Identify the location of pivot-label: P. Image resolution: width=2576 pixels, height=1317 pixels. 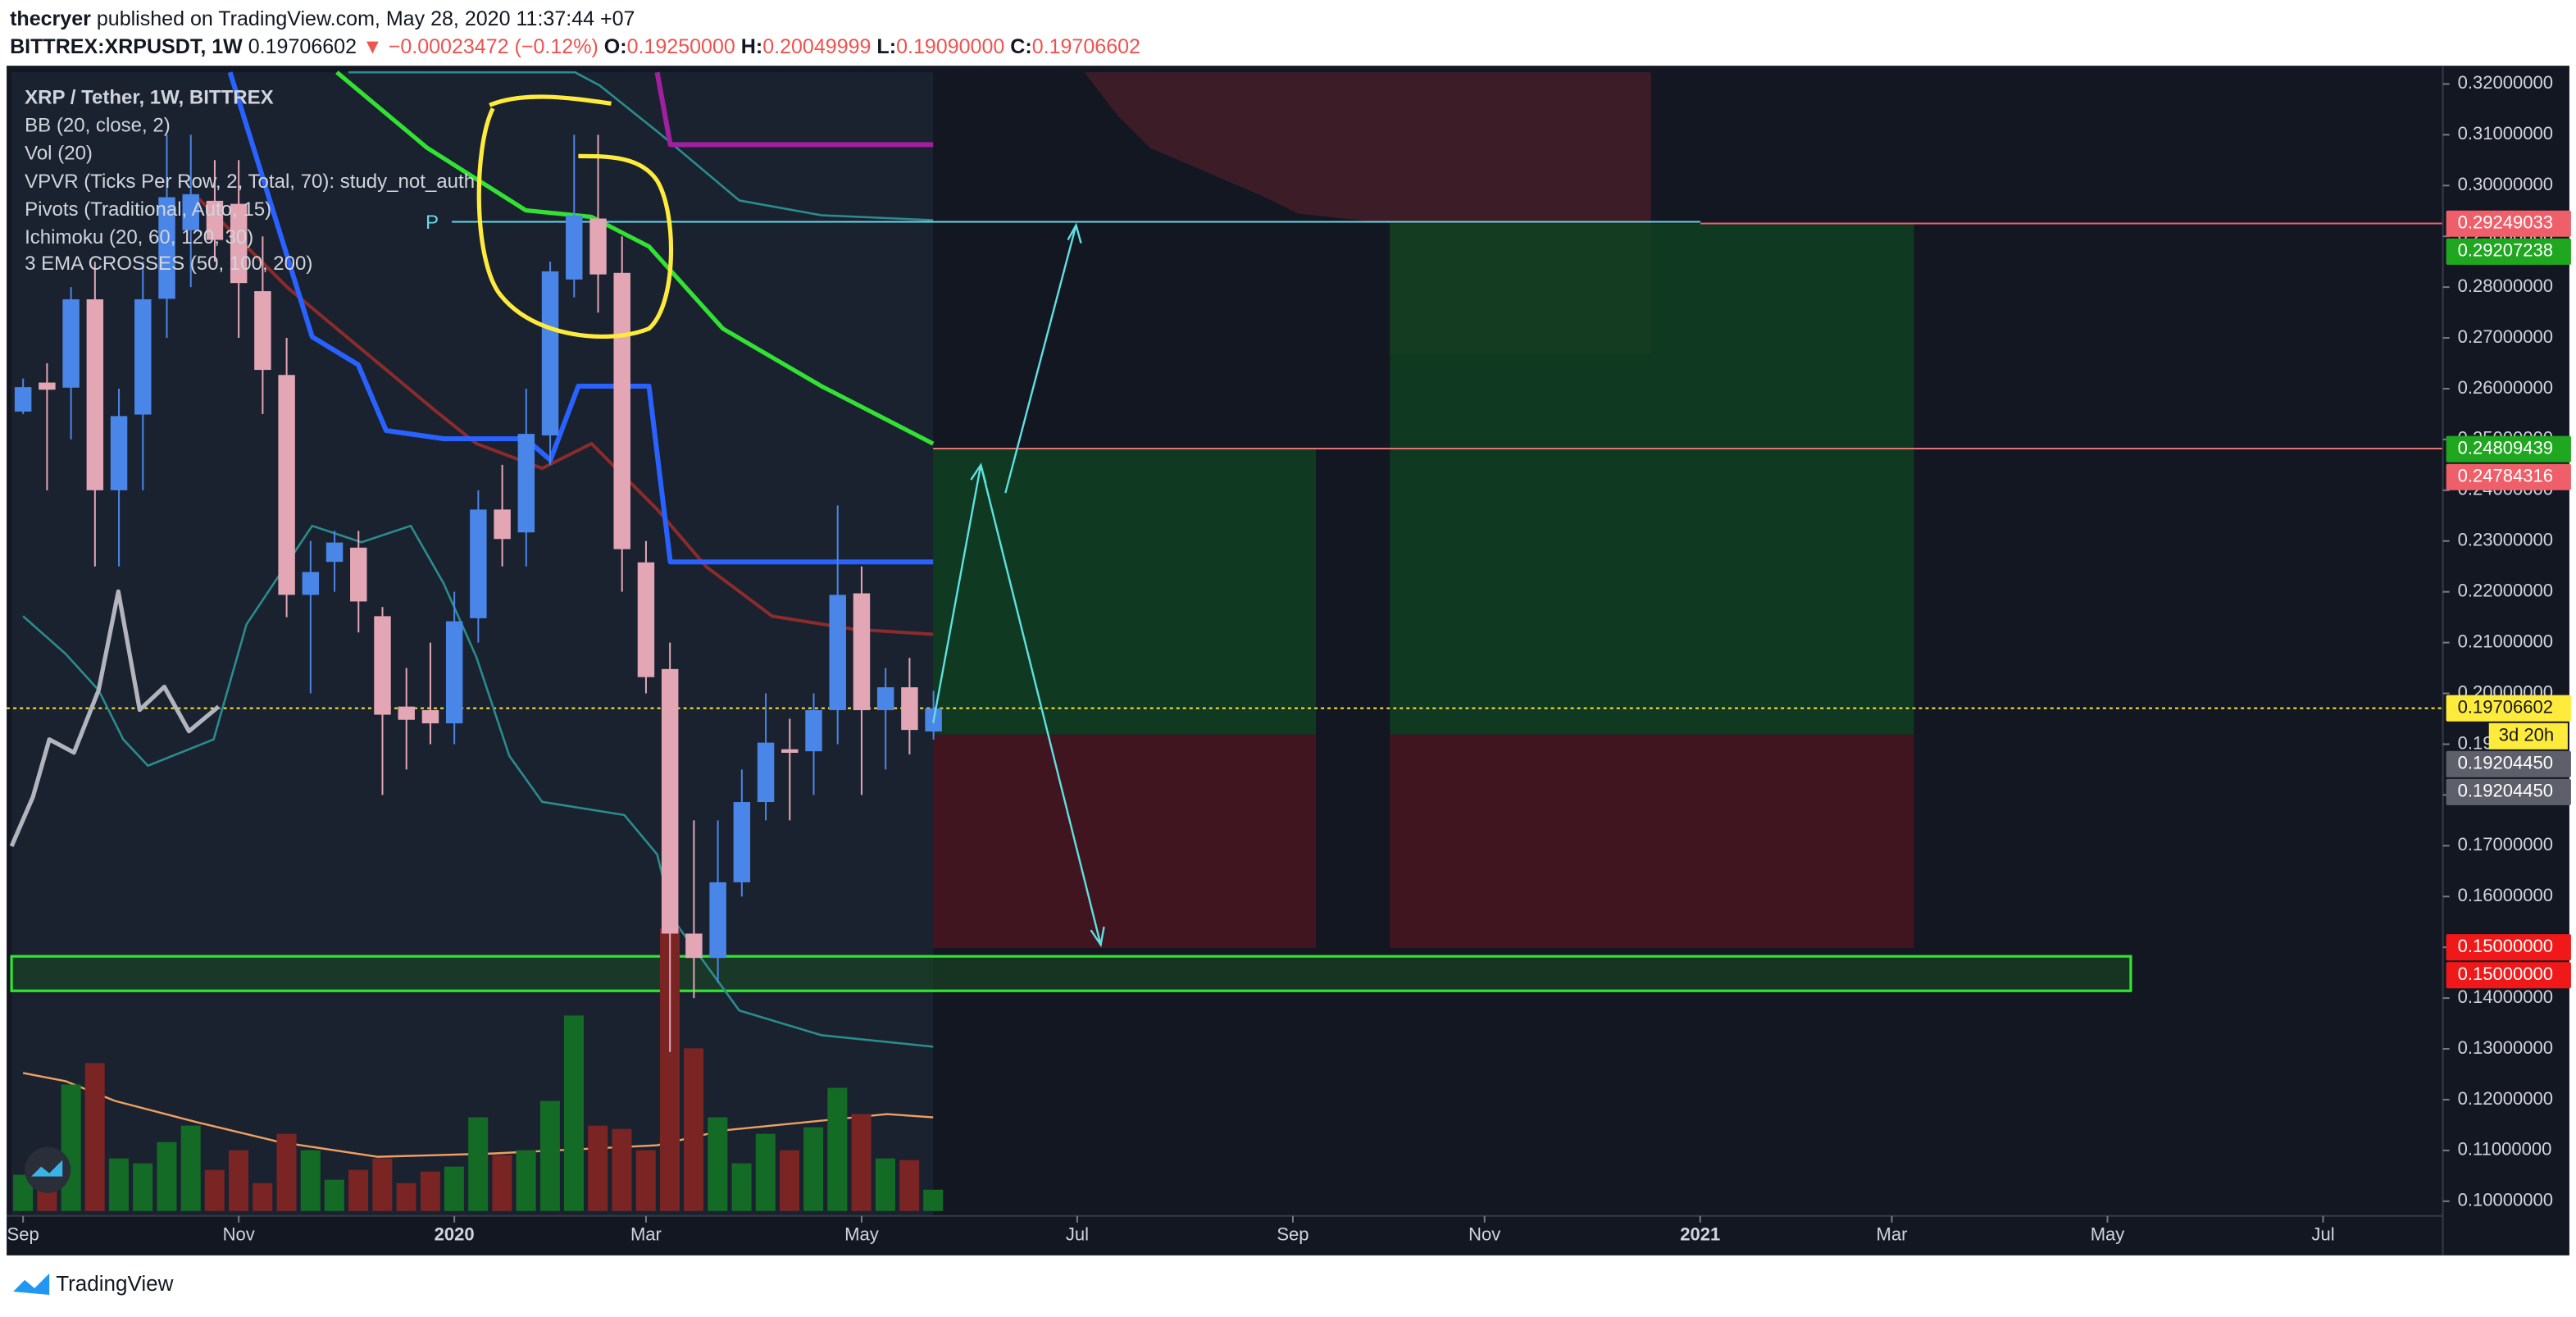
(432, 223).